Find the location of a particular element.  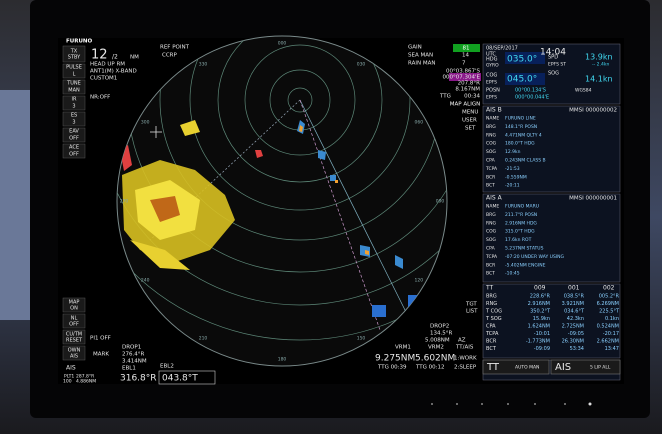

label: 5.237NM STATUS is located at coordinates (524, 249).